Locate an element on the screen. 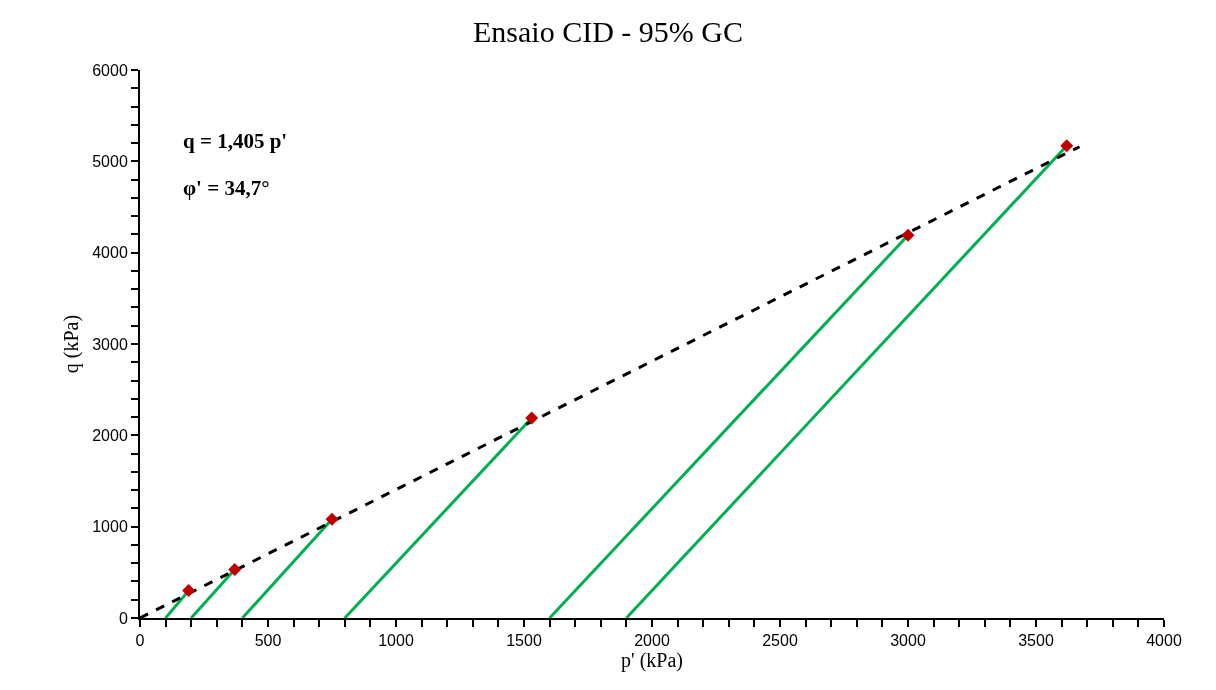 The image size is (1216, 690). y-tick-label: 6000 is located at coordinates (110, 70).